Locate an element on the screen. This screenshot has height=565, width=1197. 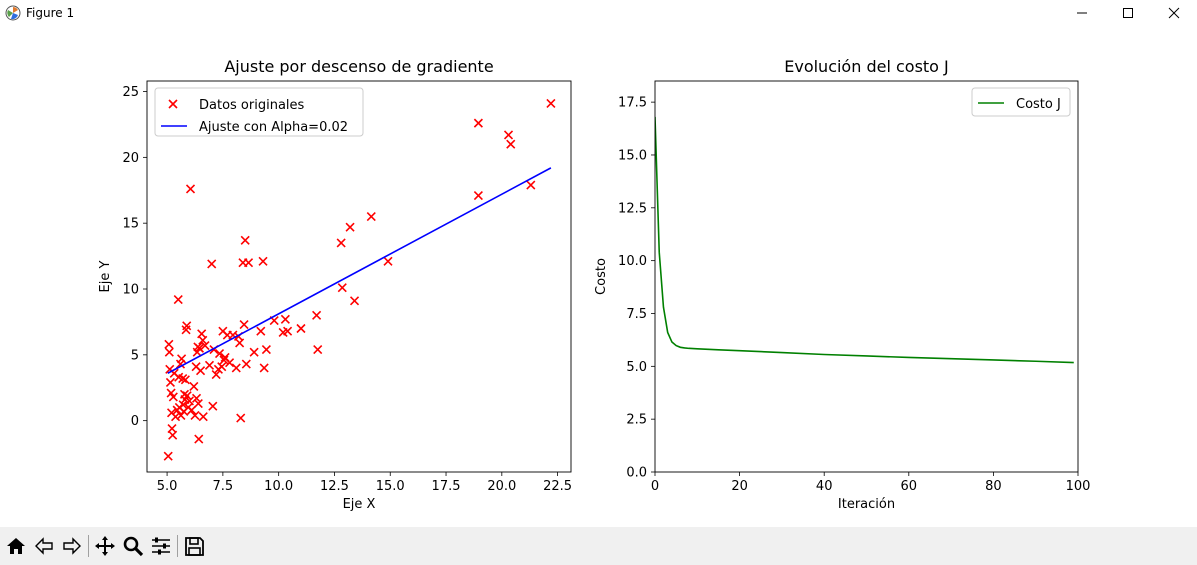
legend-label: Ajuste con Alpha=0.02 is located at coordinates (273, 127).